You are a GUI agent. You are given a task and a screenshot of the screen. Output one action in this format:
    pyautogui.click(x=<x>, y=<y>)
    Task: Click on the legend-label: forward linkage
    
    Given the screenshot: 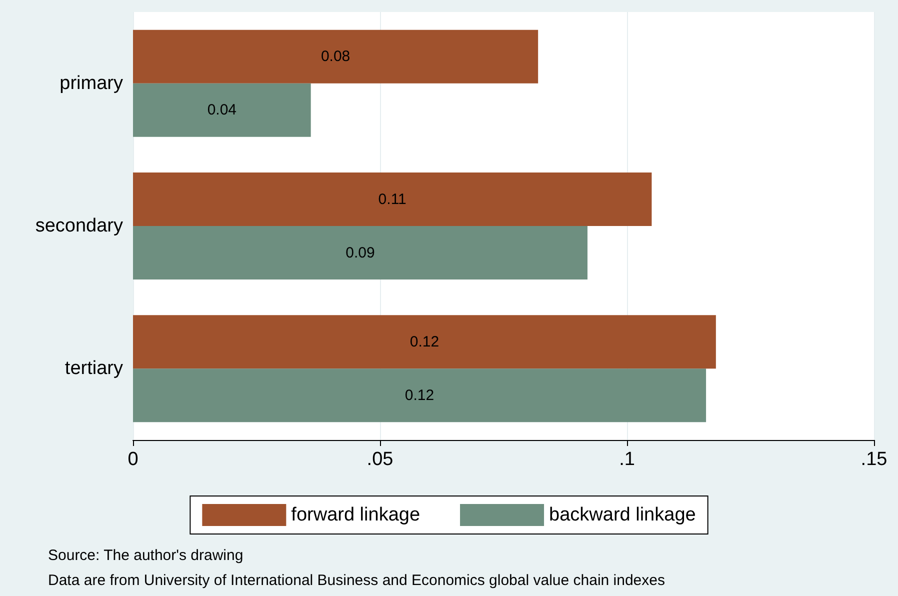 What is the action you would take?
    pyautogui.click(x=355, y=515)
    